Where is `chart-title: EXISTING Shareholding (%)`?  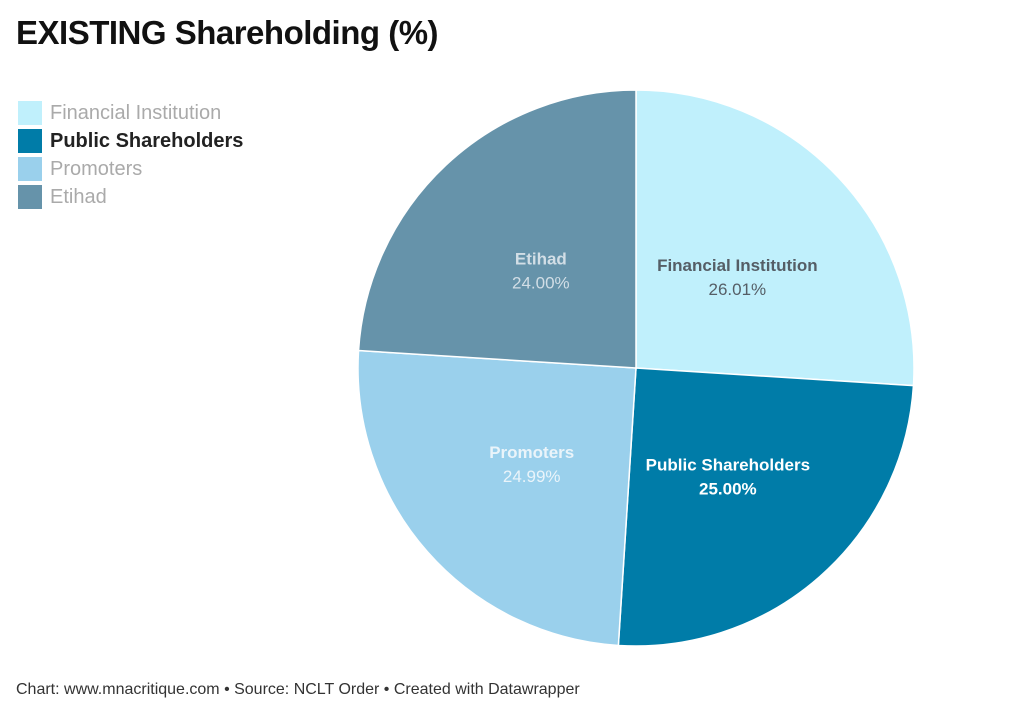 chart-title: EXISTING Shareholding (%) is located at coordinates (227, 32).